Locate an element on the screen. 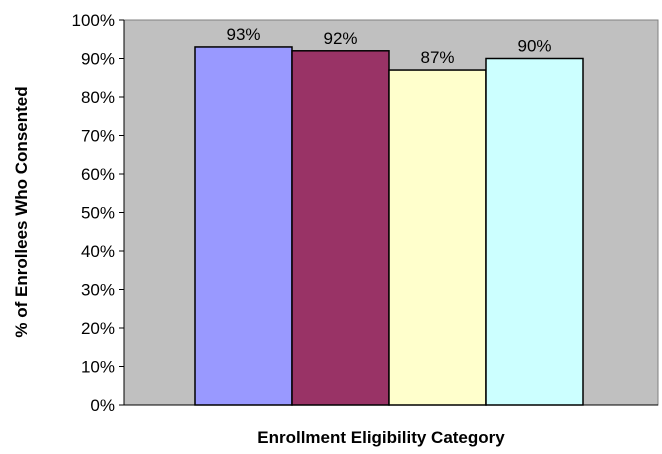 This screenshot has width=662, height=454. bar-data-label: 87% is located at coordinates (437, 57).